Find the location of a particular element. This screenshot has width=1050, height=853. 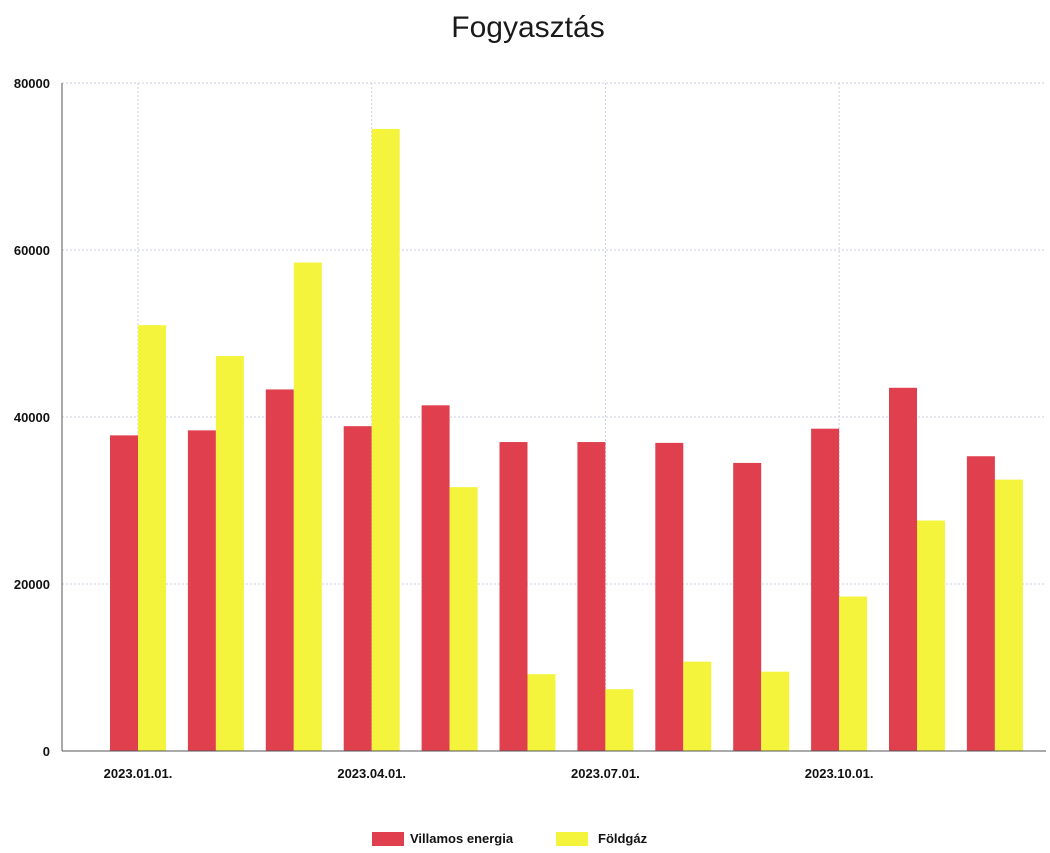

y-tick-label: 60000 is located at coordinates (32, 250).